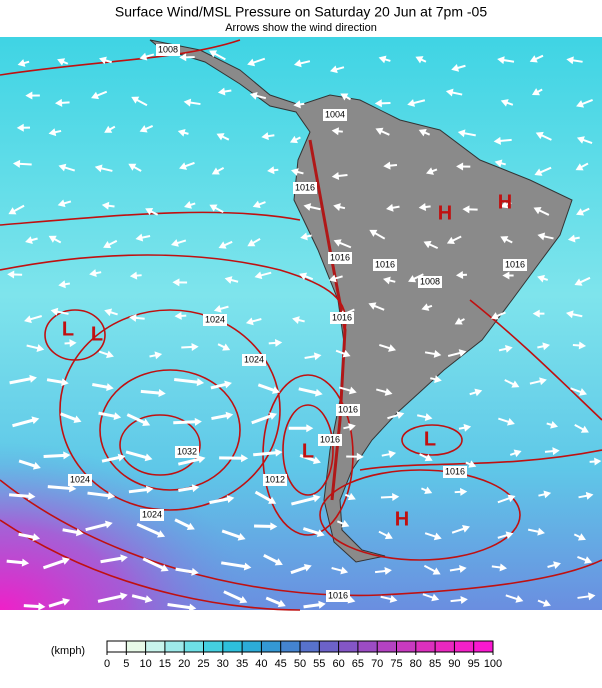 This screenshot has height=688, width=602. Describe the element at coordinates (187, 451) in the screenshot. I see `isobar-label: 1032` at that location.